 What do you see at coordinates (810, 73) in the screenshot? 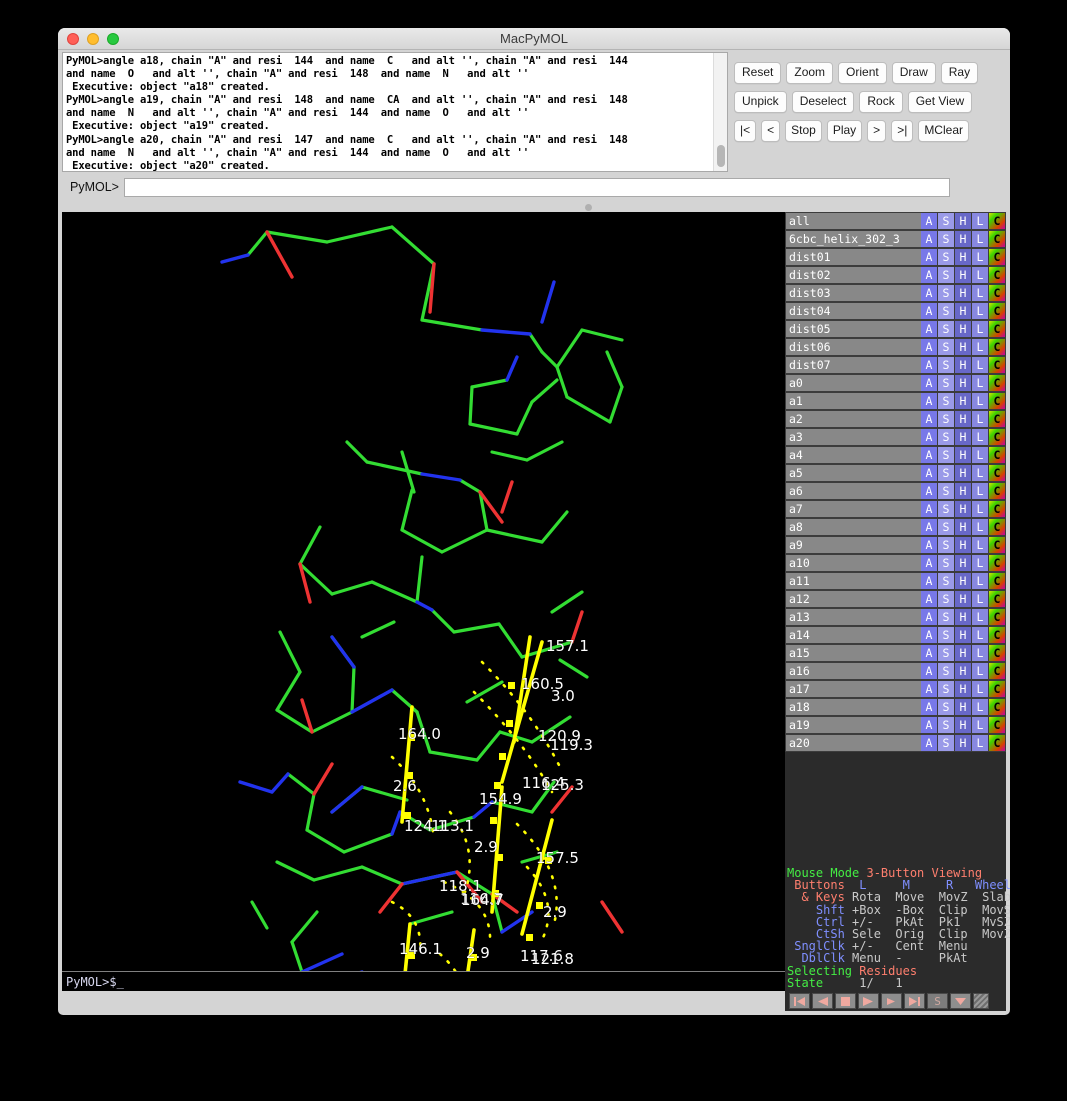
I see `zoom-button: Zoom` at bounding box center [810, 73].